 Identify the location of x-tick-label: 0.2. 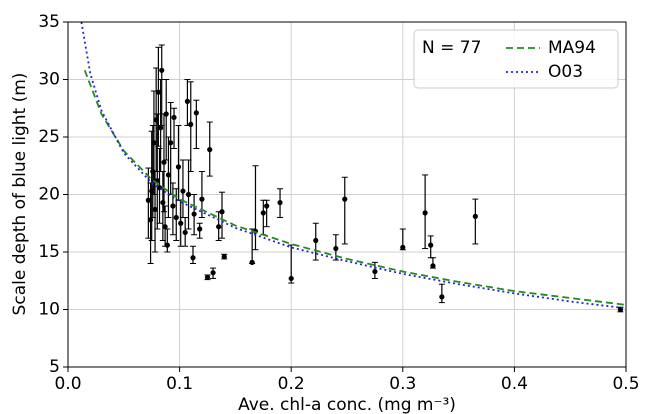
(291, 384).